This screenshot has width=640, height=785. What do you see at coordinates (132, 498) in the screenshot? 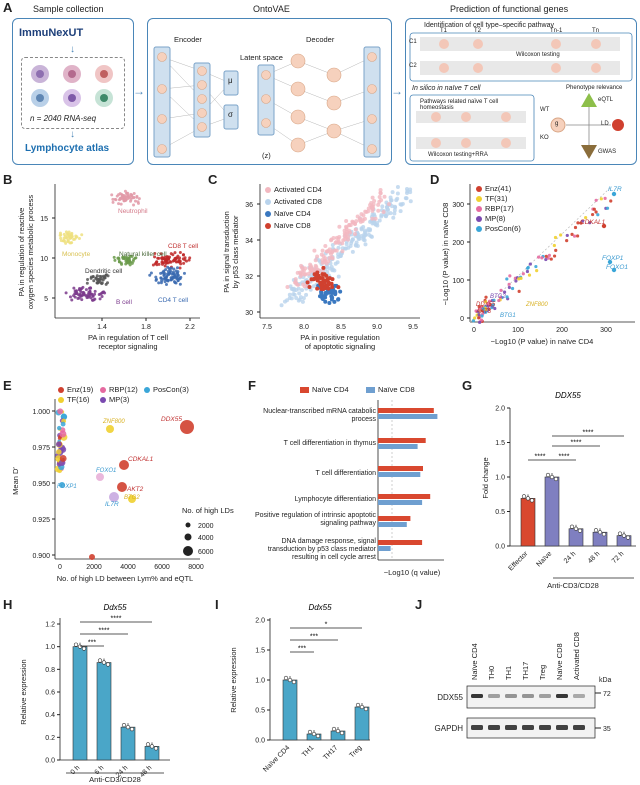
I see `e-gene-btg2: BTG2` at bounding box center [132, 498].